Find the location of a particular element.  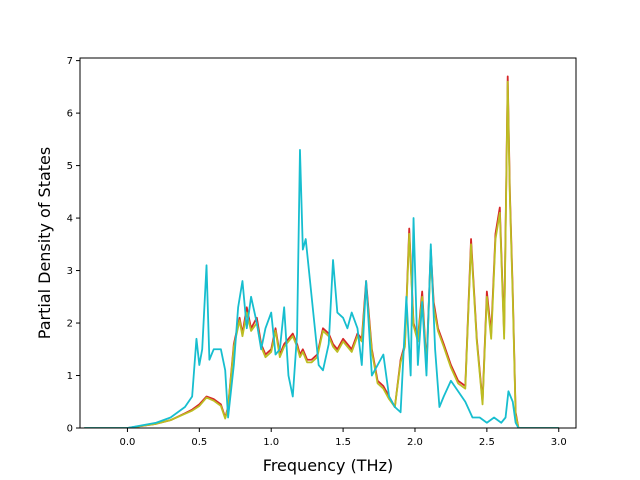

y-tick-label: 6 is located at coordinates (70, 114).